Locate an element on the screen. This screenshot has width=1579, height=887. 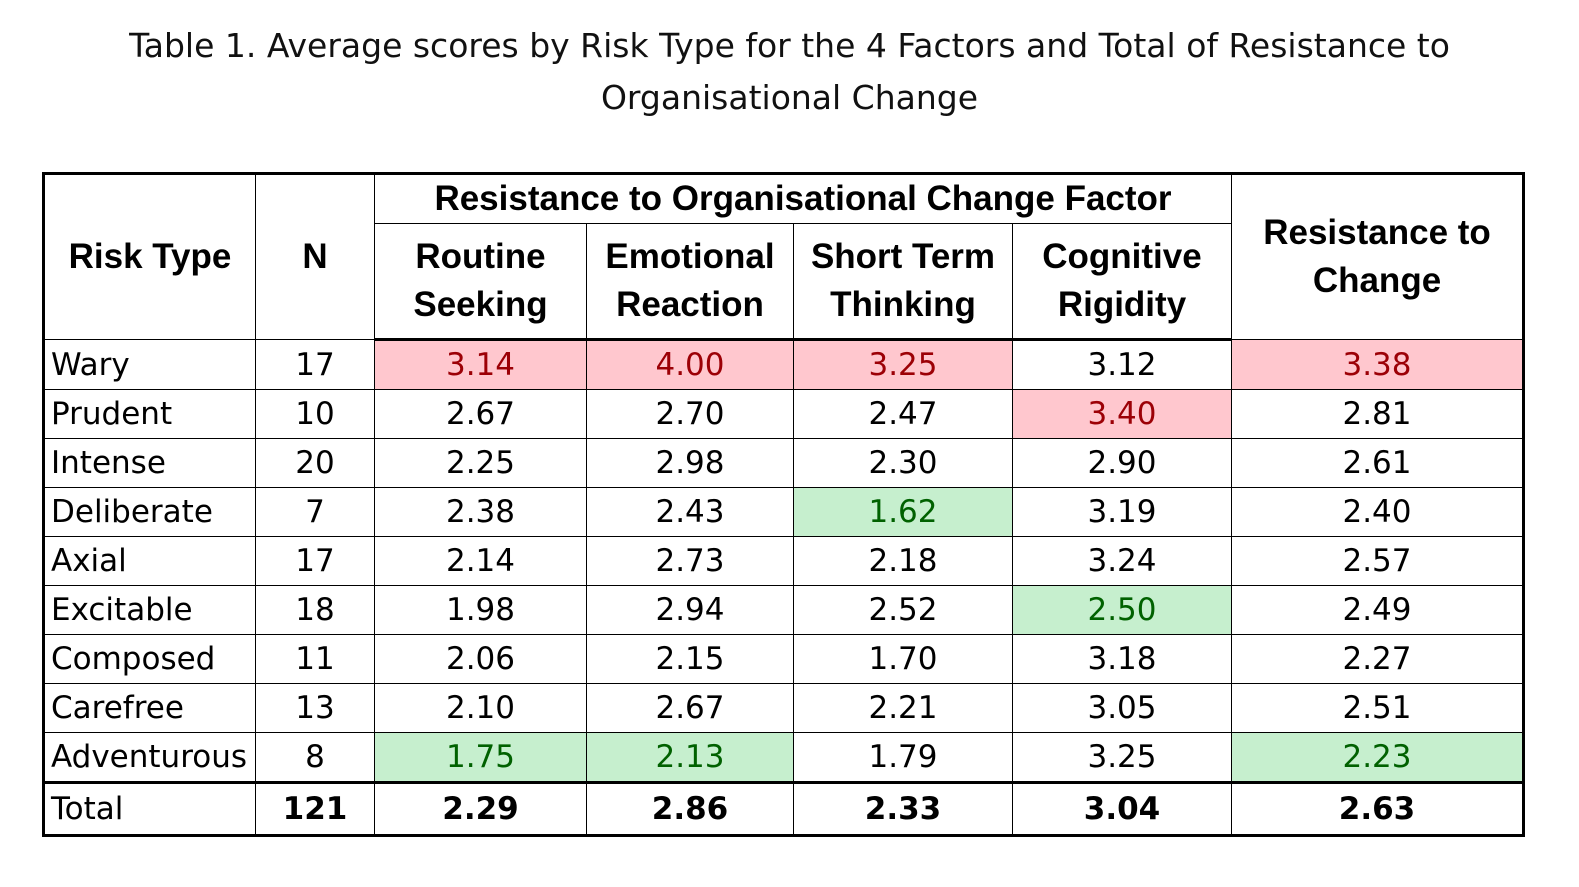
cell-risk-type: Axial is located at coordinates (149, 561).